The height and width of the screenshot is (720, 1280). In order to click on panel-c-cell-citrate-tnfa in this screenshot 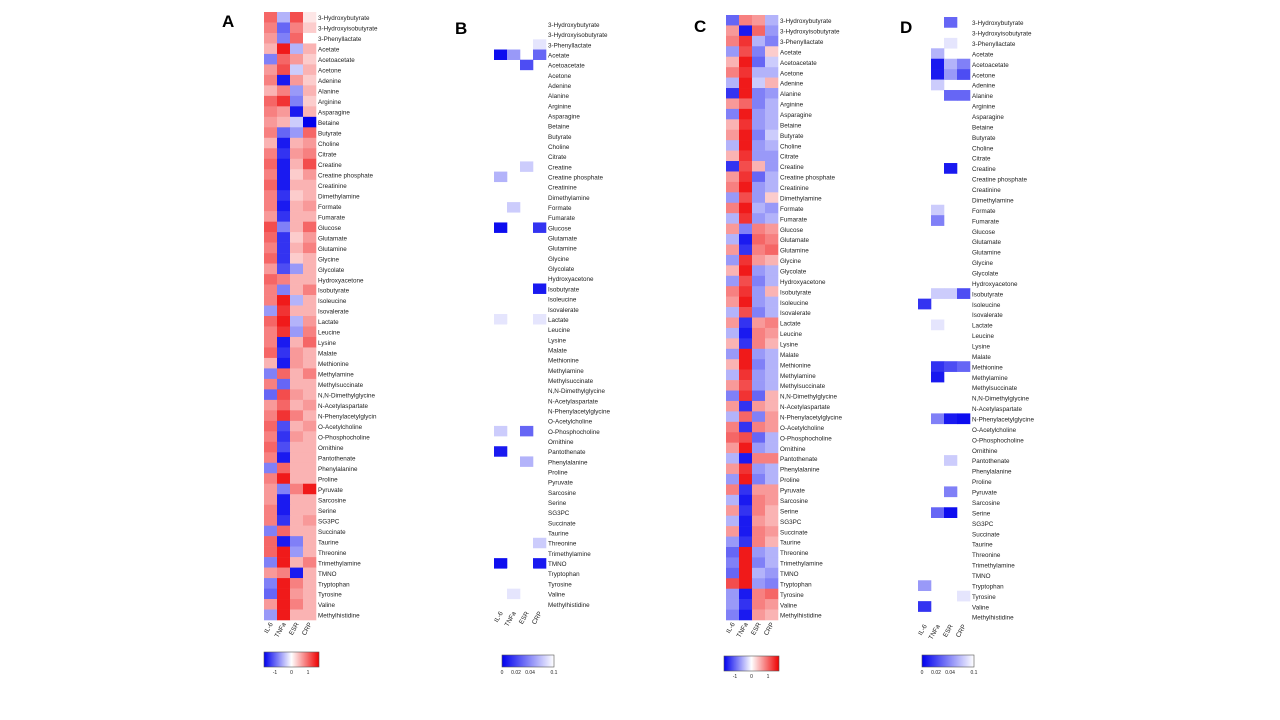, I will do `click(746, 156)`.